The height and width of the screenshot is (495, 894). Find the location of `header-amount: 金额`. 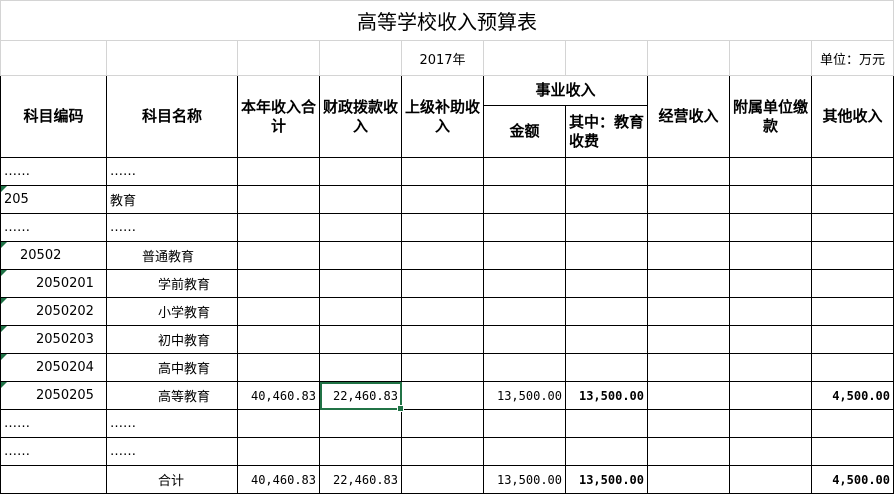

header-amount: 金额 is located at coordinates (524, 131).